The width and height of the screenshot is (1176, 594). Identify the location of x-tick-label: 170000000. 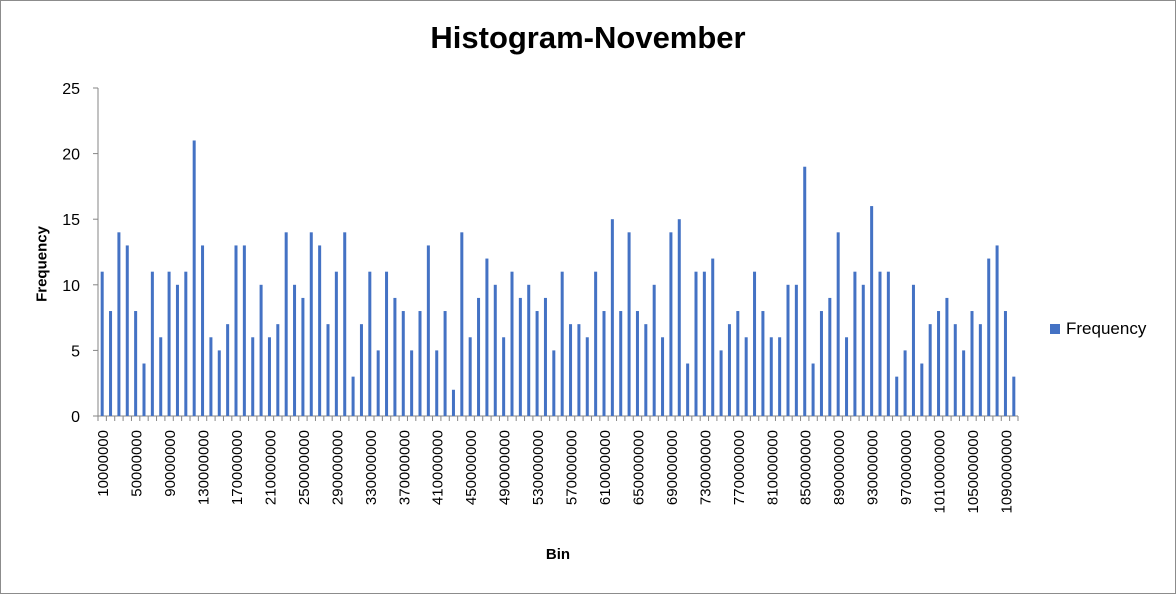
(237, 467).